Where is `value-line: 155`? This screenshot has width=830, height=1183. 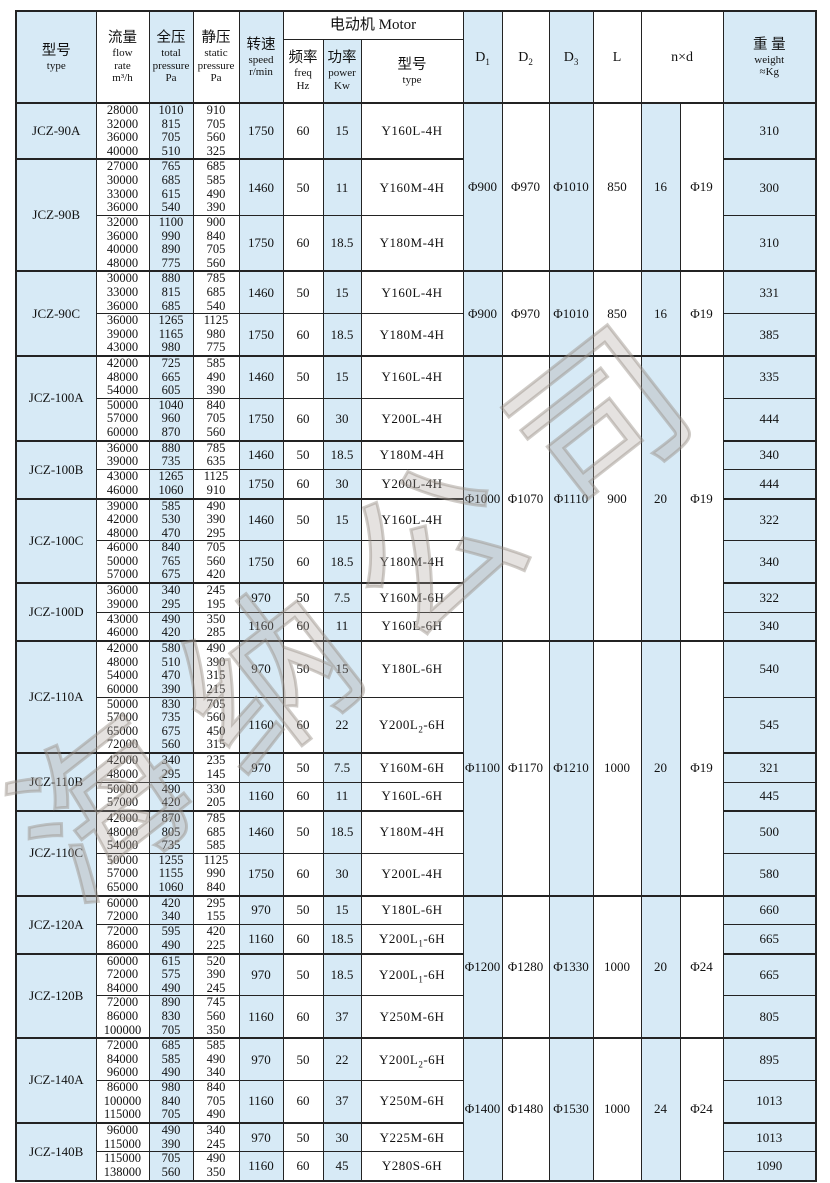
value-line: 155 is located at coordinates (216, 916).